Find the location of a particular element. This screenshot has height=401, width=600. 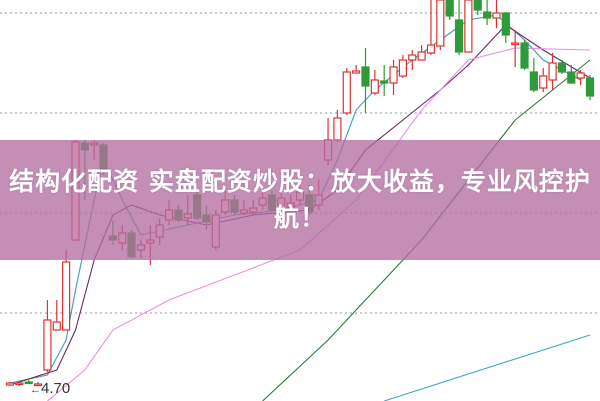

arrow-left-icon: ← is located at coordinates (35, 390).